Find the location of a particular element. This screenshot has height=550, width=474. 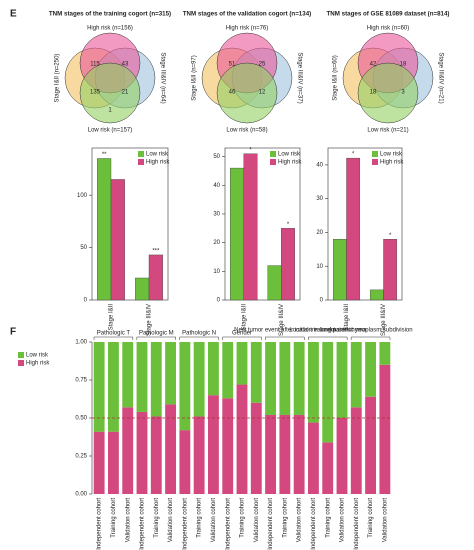

venn-count: 43 is located at coordinates (125, 65).